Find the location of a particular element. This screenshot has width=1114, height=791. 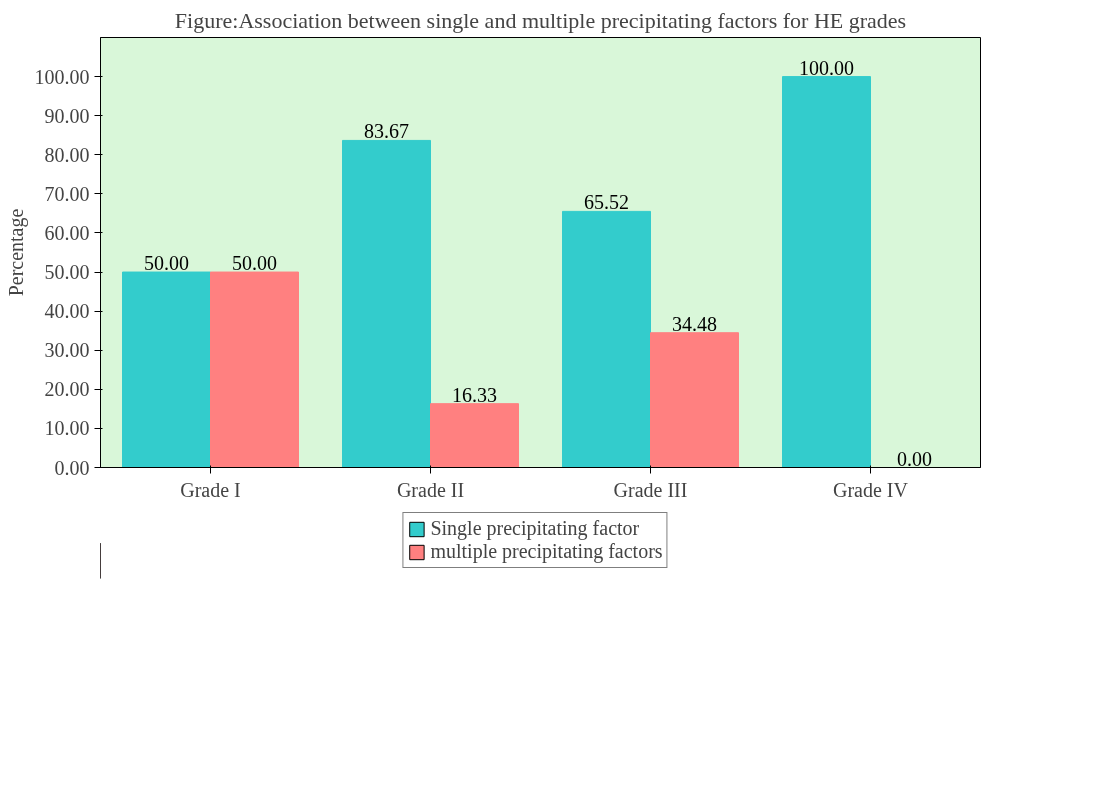

y-tick-label: 10.00 is located at coordinates (67, 428).